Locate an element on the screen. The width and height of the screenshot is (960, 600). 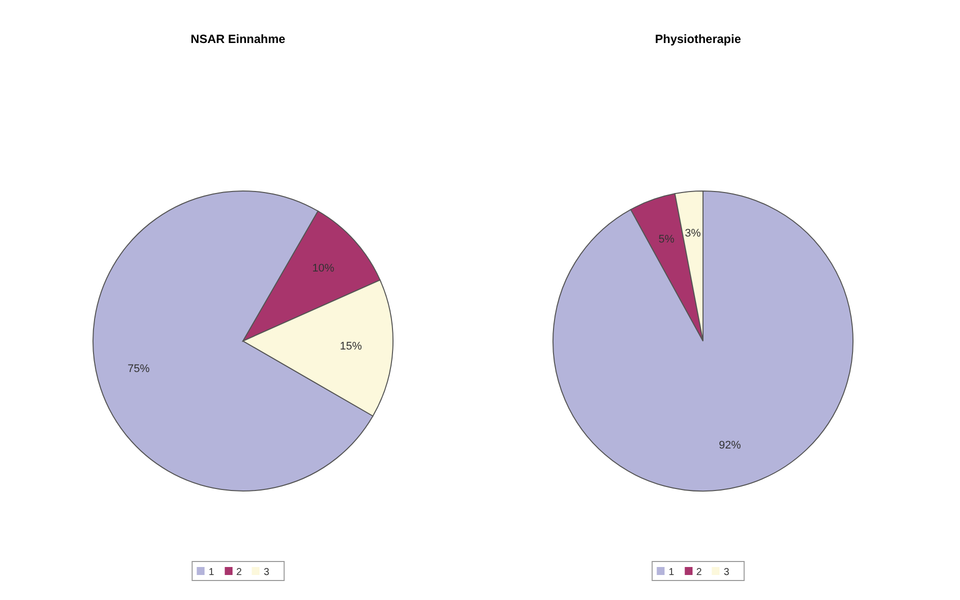
data-label: 3% is located at coordinates (692, 233).